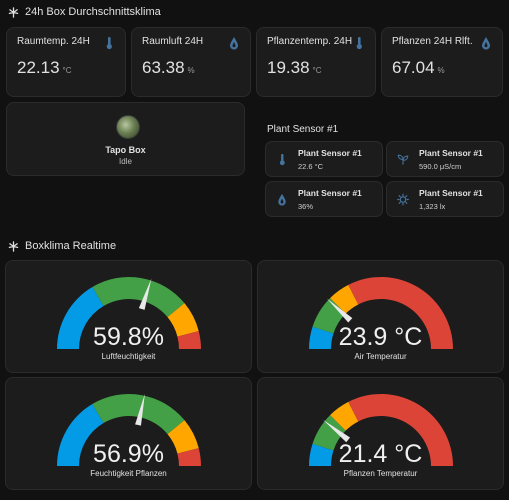 This screenshot has width=509, height=500. I want to click on gauge-card-air-temperatur: 23.9 °C Air Temperatur, so click(380, 316).